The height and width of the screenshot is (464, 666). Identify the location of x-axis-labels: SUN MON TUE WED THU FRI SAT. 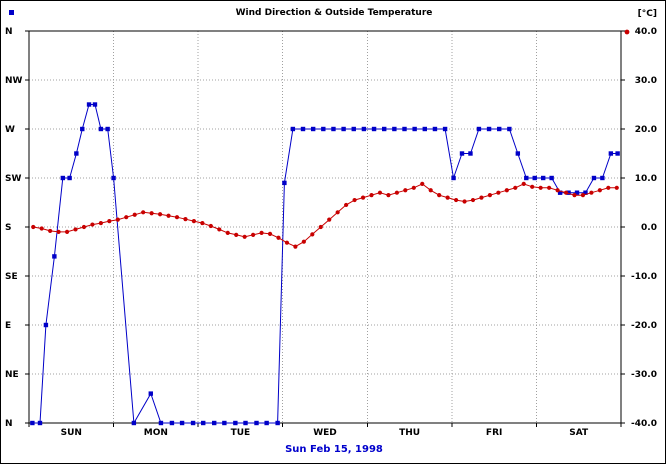
(325, 433).